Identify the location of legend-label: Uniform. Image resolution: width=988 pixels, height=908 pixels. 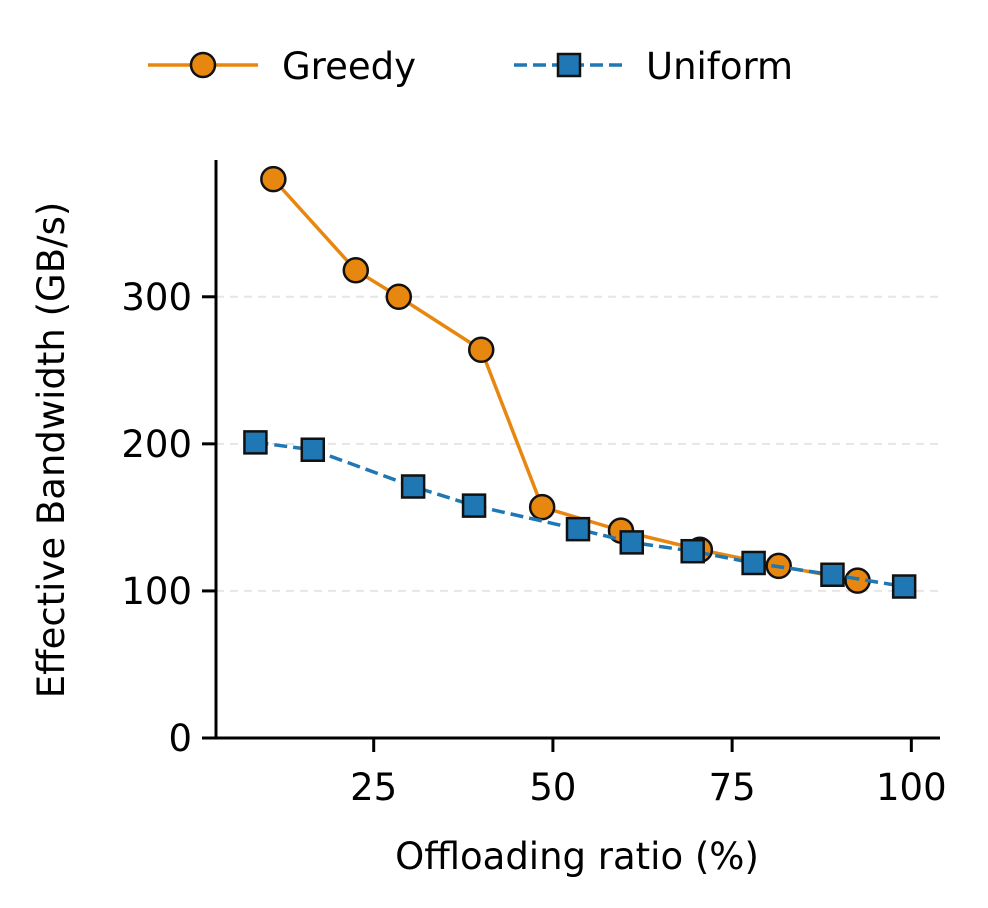
(719, 66).